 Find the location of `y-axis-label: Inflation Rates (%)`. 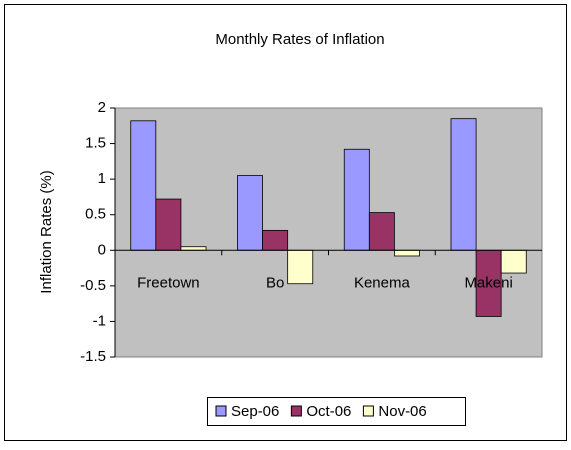

y-axis-label: Inflation Rates (%) is located at coordinates (46, 231).